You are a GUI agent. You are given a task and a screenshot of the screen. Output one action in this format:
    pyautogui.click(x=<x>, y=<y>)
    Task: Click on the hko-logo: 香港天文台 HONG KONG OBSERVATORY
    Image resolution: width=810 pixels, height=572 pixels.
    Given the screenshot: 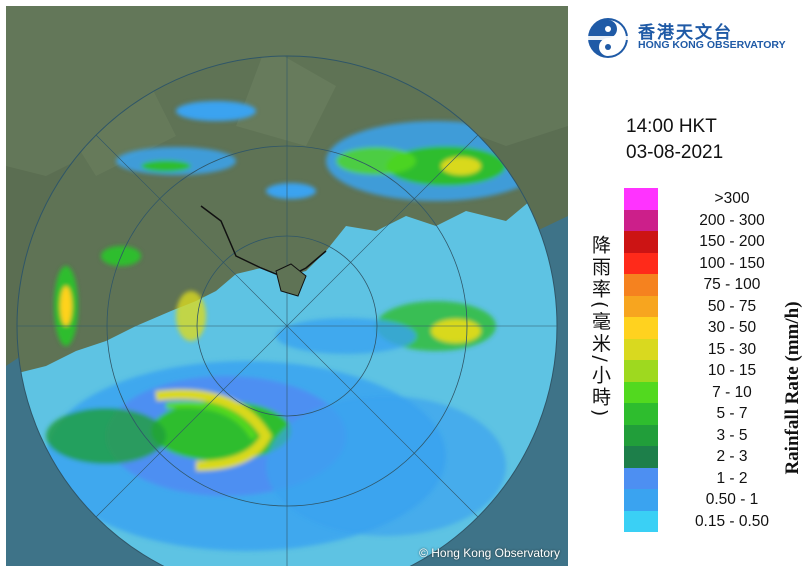 What is the action you would take?
    pyautogui.click(x=696, y=38)
    